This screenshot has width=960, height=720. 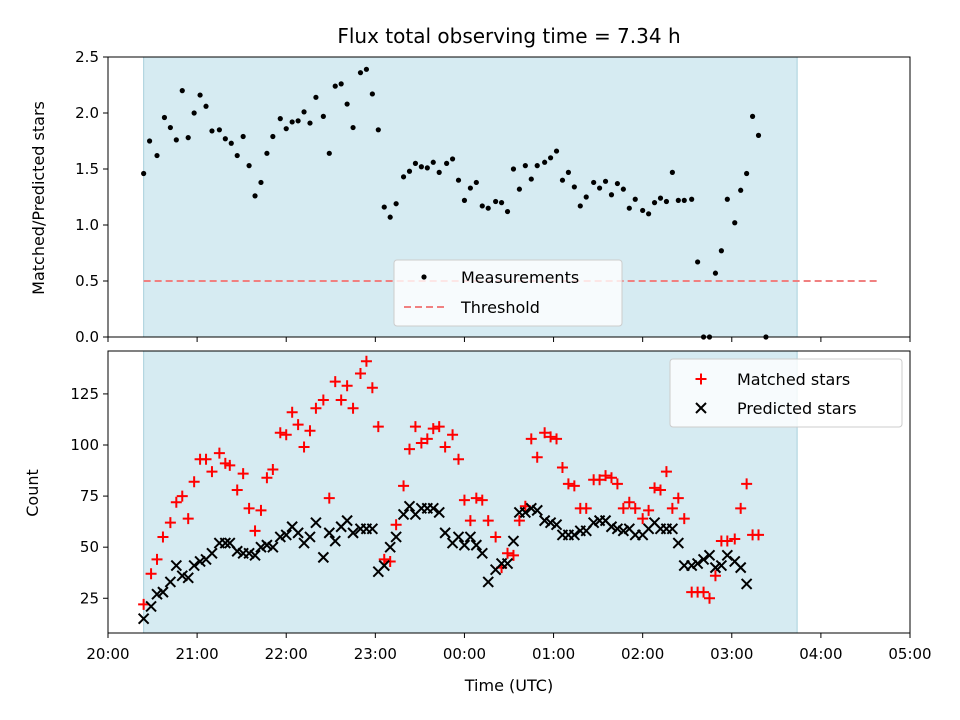 I want to click on x-tick-label: 20:00, so click(x=107, y=654).